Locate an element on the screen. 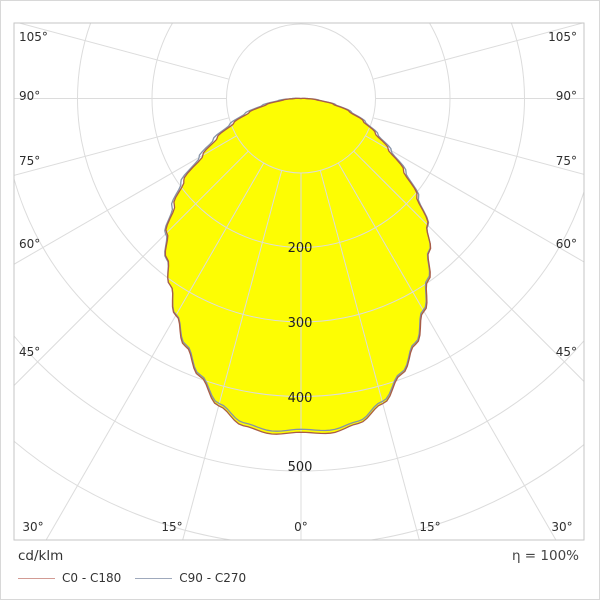  ring-label: 300 is located at coordinates (300, 323).